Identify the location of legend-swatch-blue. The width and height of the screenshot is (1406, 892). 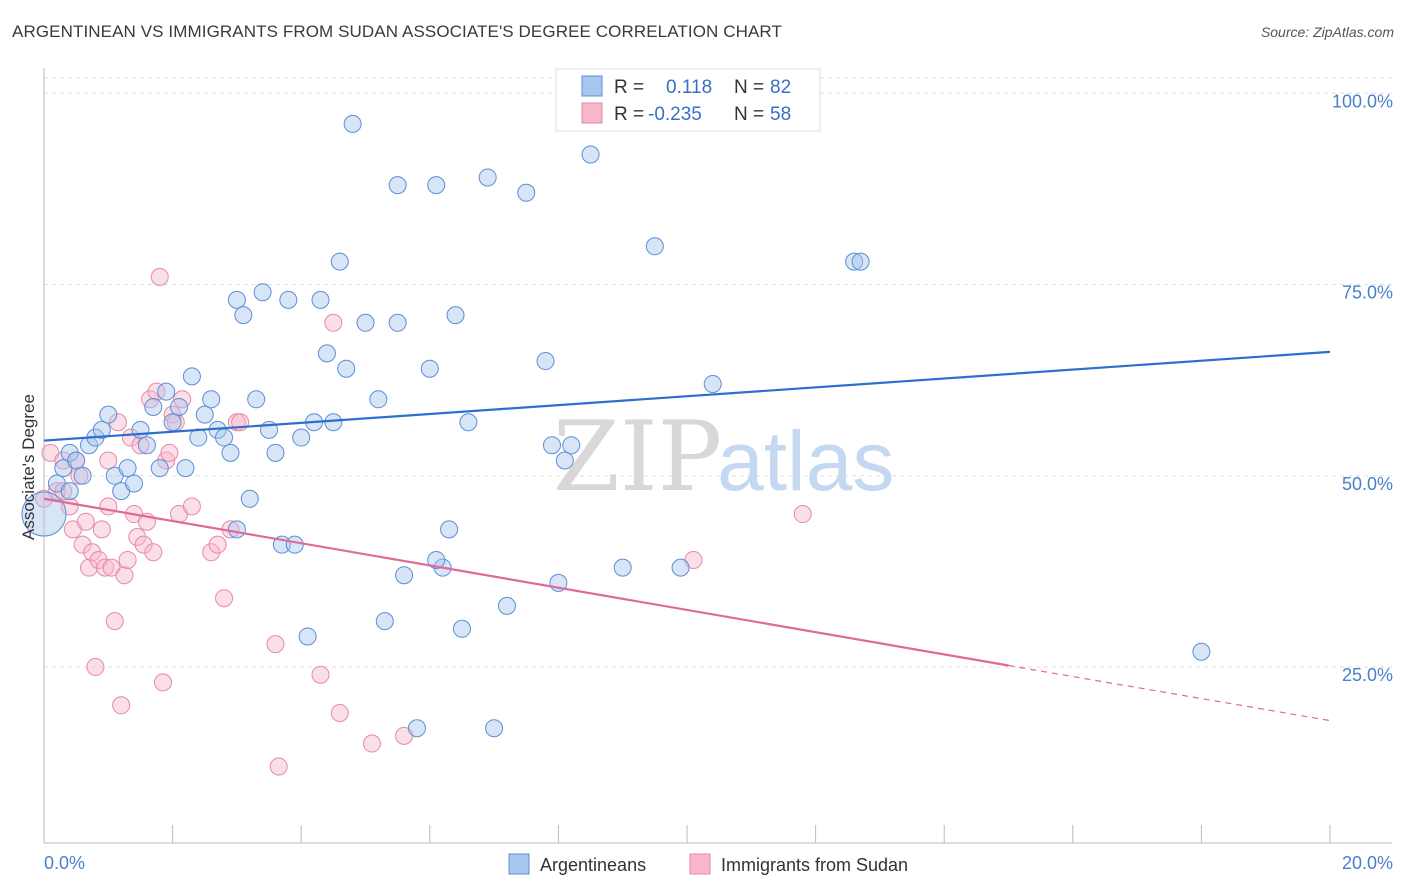
(592, 86).